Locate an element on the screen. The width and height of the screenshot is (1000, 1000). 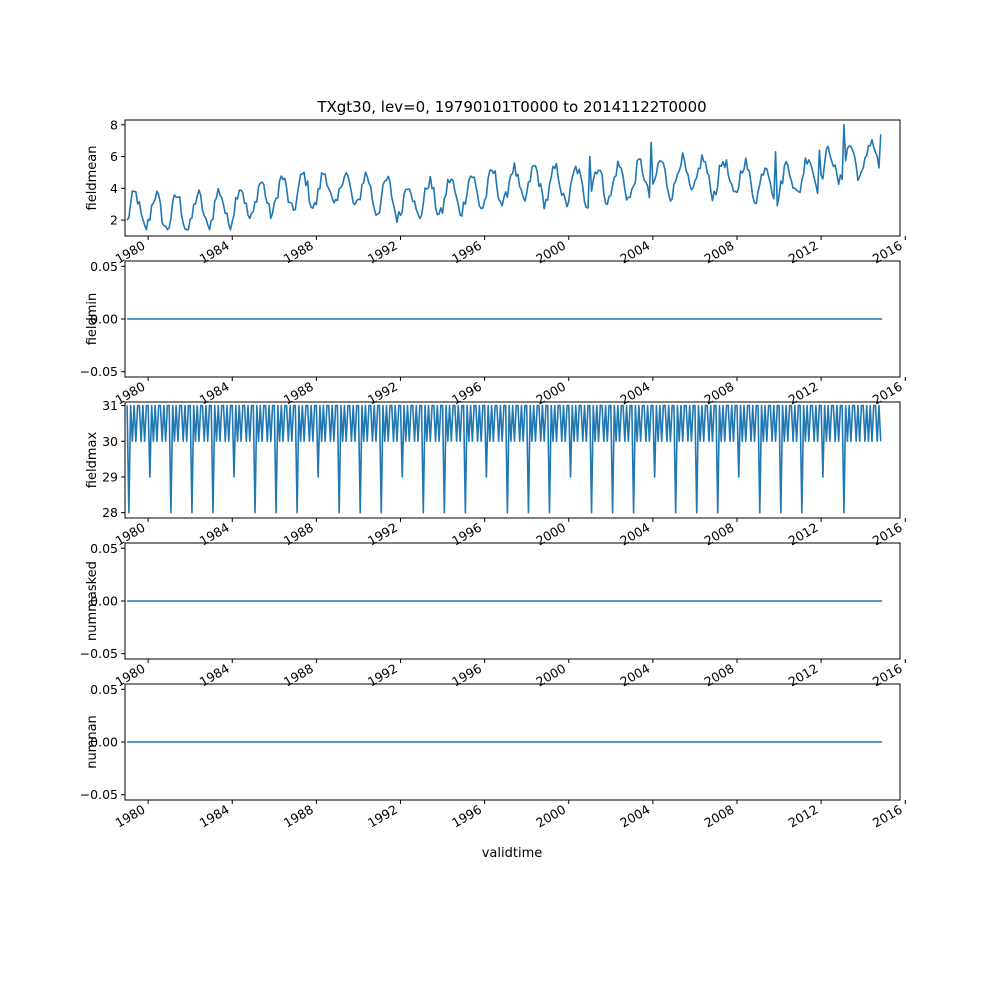
fieldmin-axes-frame is located at coordinates (512, 319).